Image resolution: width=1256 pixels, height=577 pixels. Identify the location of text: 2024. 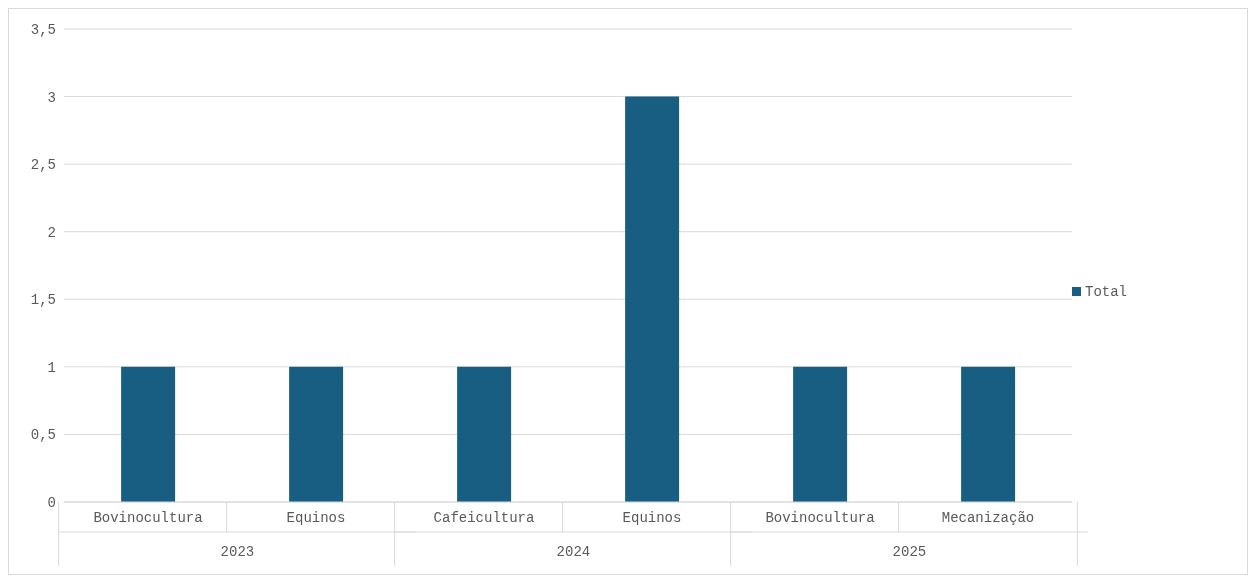
(573, 552).